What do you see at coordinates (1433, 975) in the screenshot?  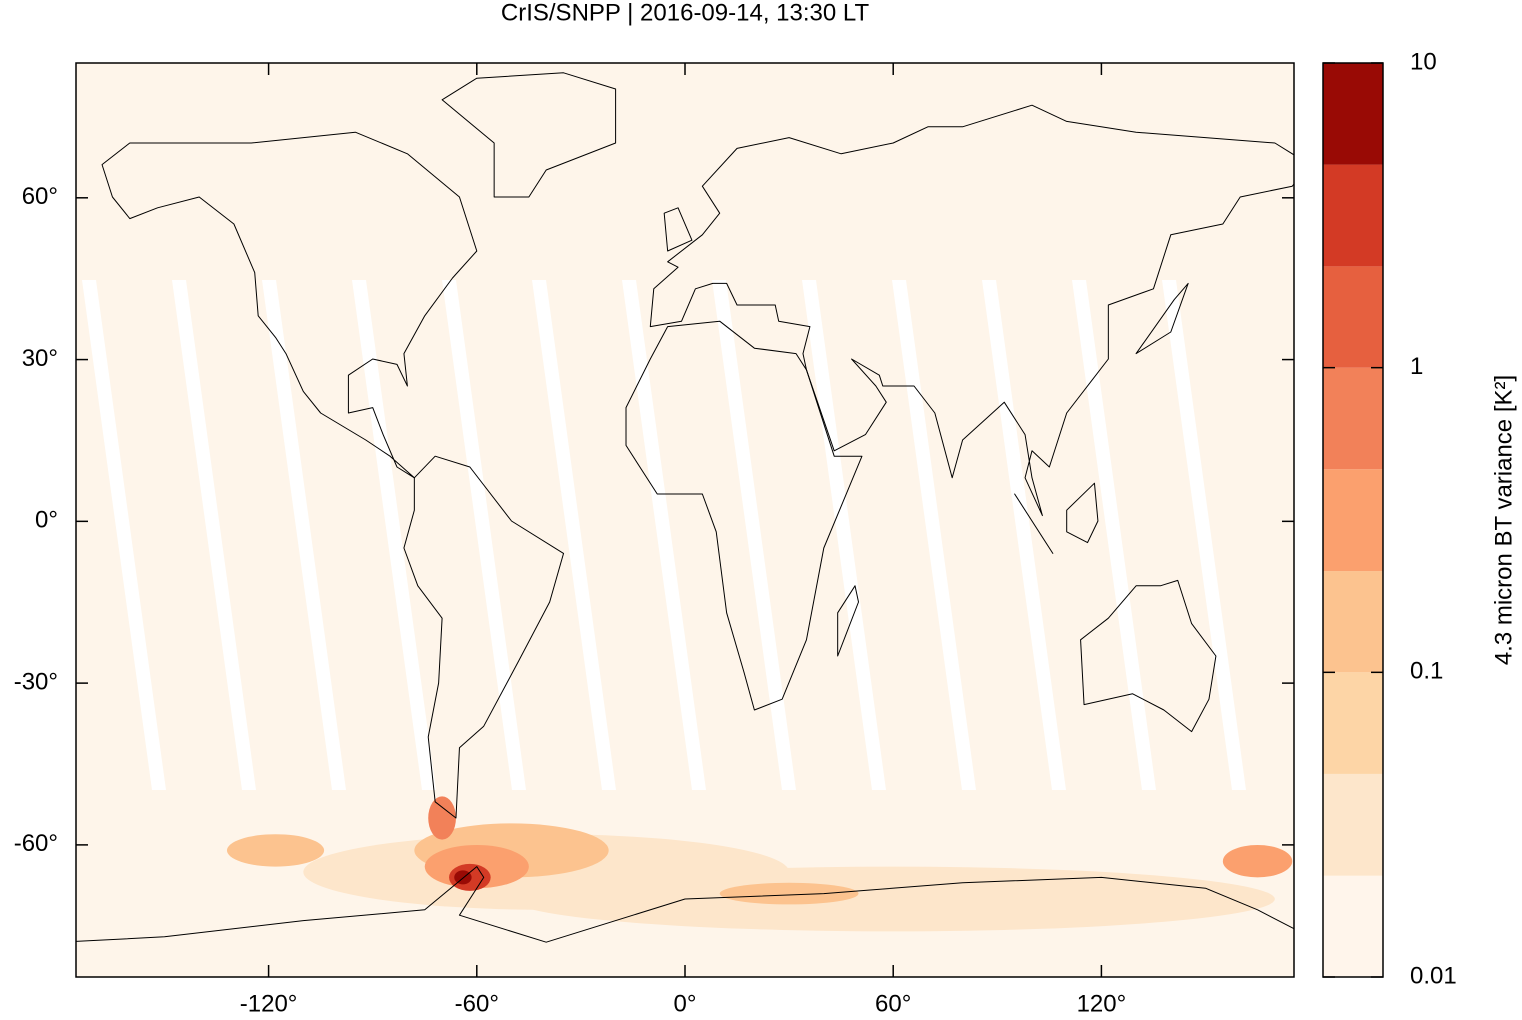 I see `colorbar-tick-label: 0.01` at bounding box center [1433, 975].